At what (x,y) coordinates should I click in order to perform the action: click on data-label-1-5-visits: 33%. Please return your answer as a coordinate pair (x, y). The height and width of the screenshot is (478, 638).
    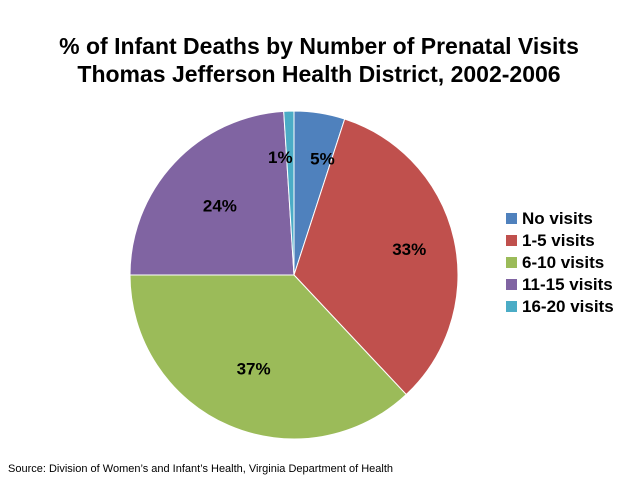
    Looking at the image, I should click on (409, 249).